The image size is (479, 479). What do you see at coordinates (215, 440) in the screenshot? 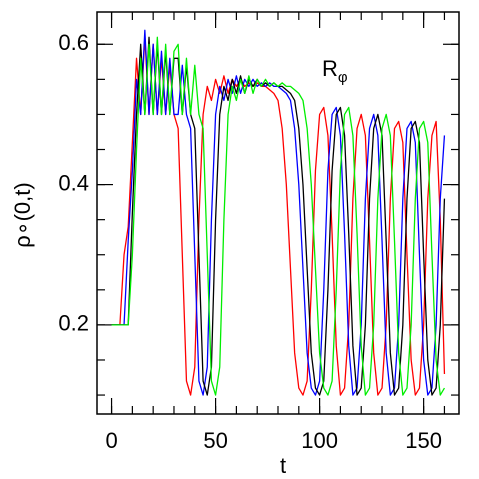
I see `x-tick-label: 50` at bounding box center [215, 440].